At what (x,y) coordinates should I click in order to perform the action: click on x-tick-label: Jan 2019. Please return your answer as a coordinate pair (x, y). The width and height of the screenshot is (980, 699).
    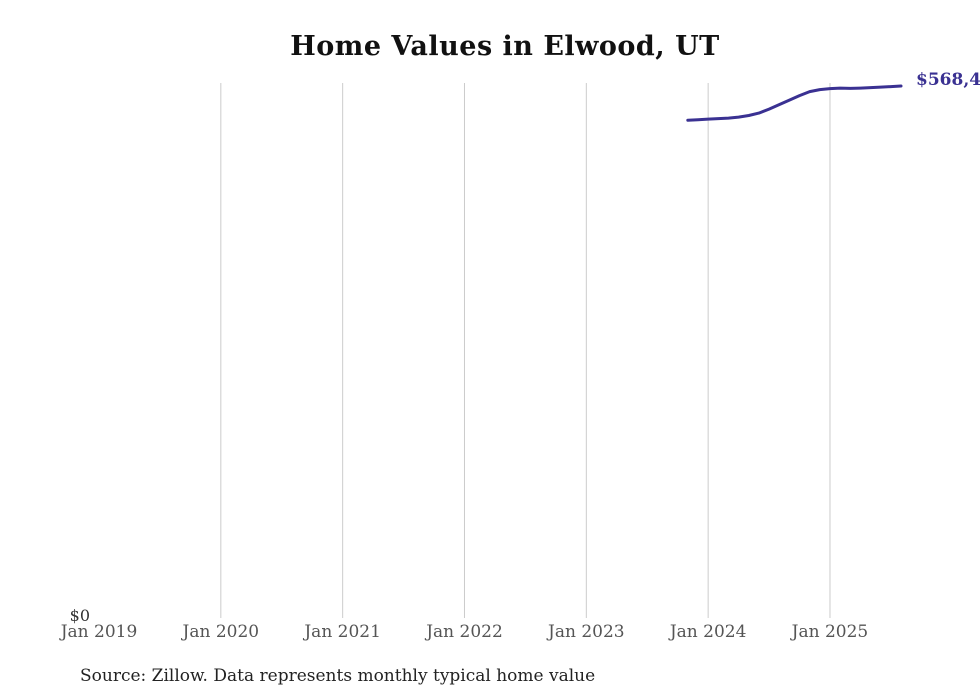
    Looking at the image, I should click on (99, 632).